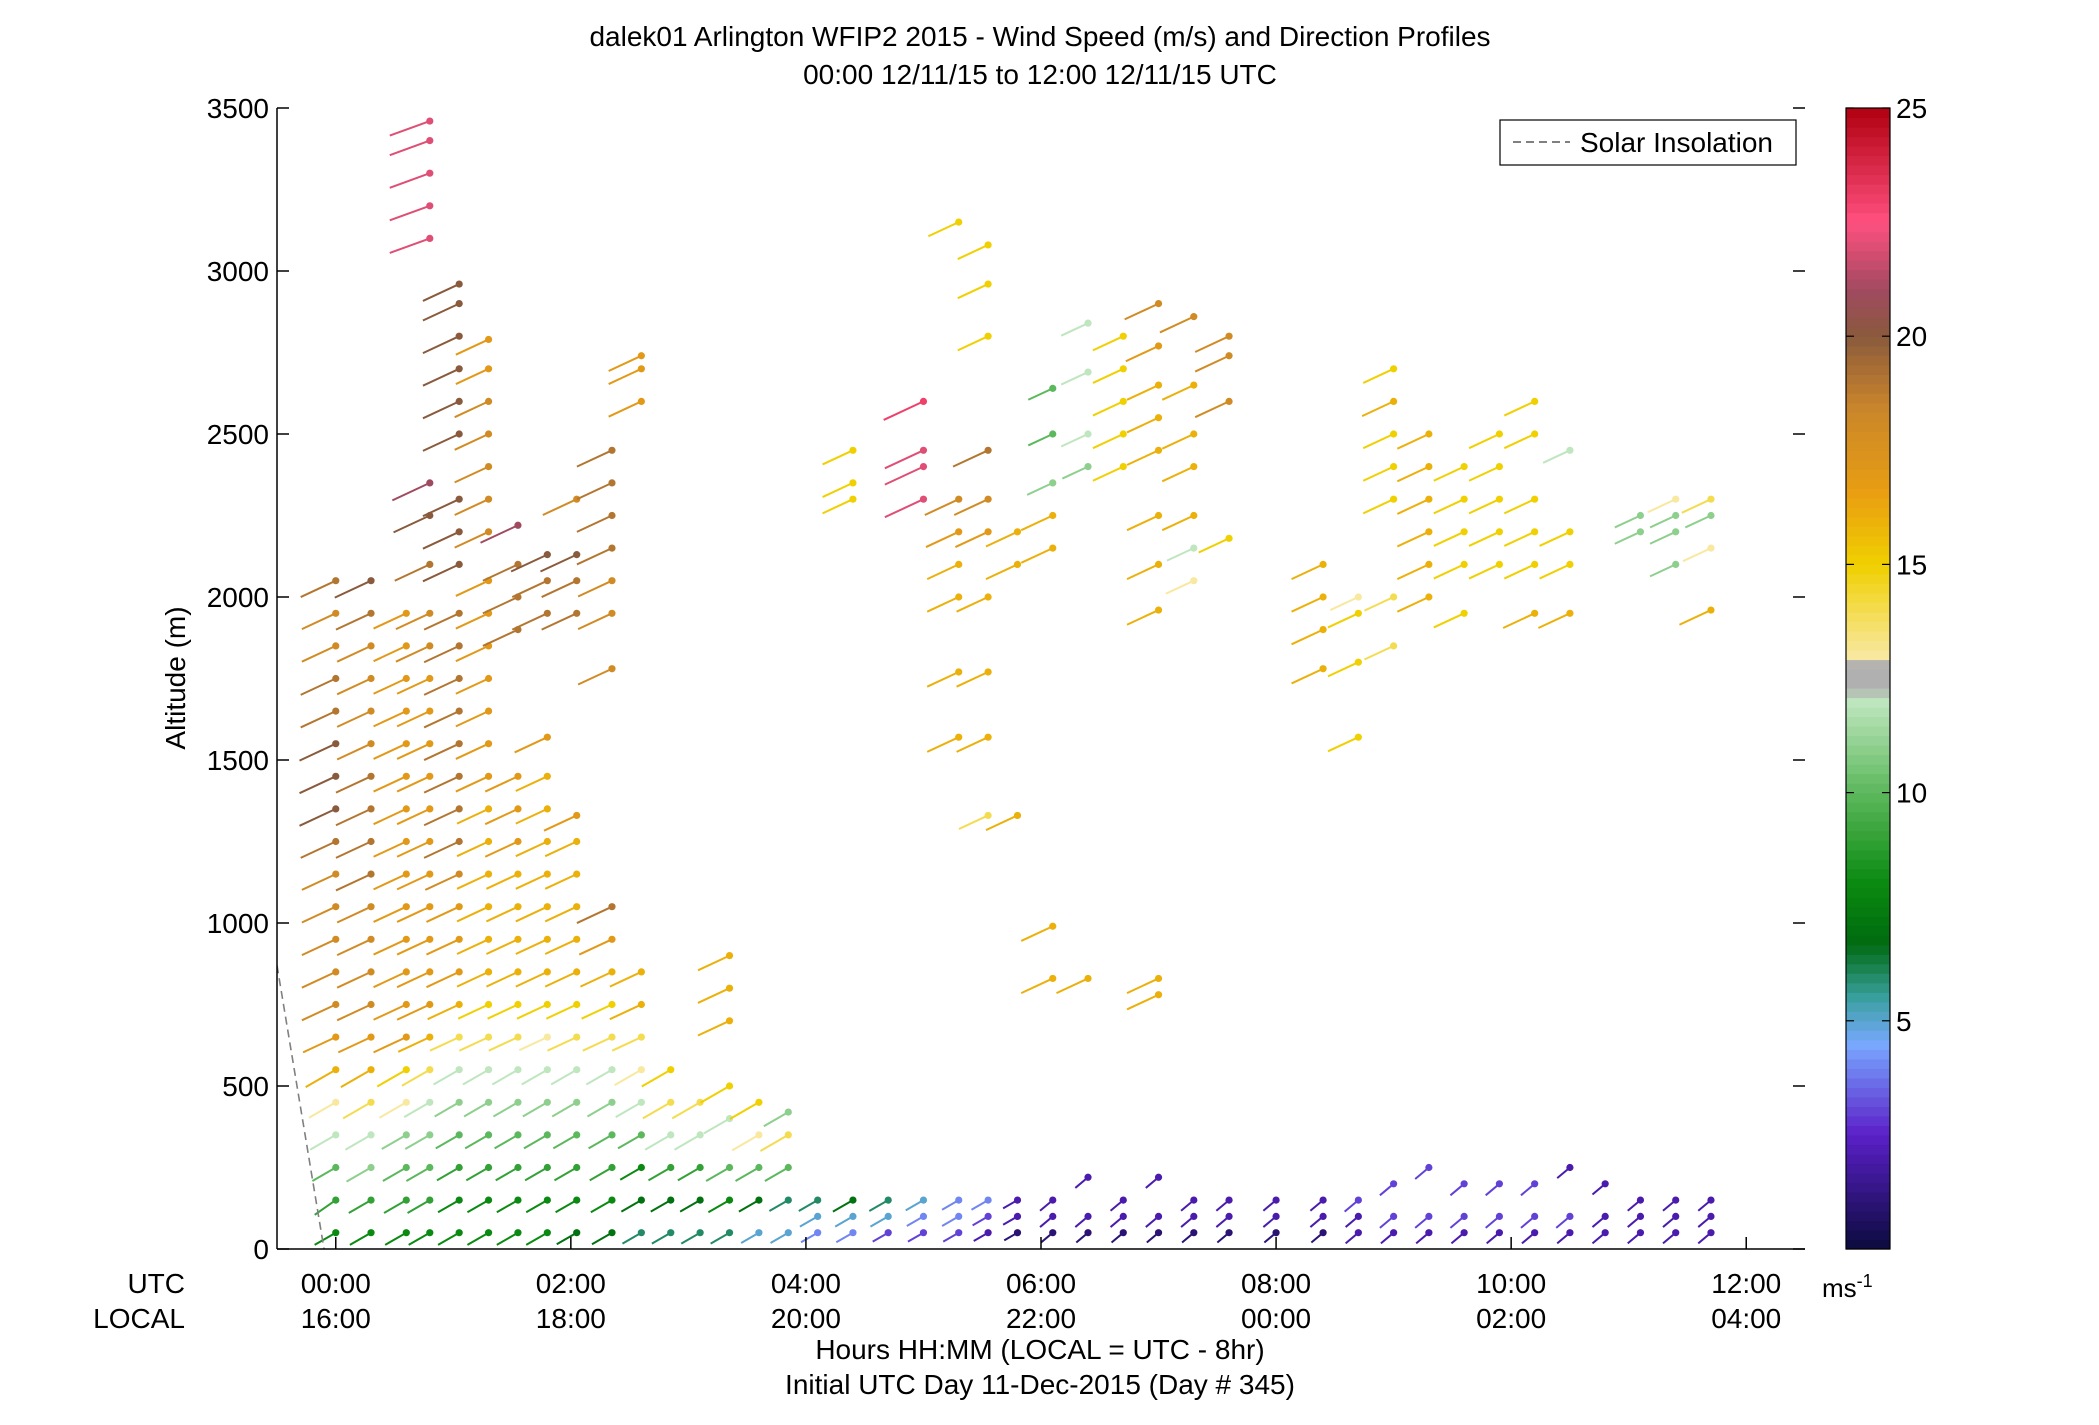  I want to click on y-tick-label: 3500, so click(238, 108).